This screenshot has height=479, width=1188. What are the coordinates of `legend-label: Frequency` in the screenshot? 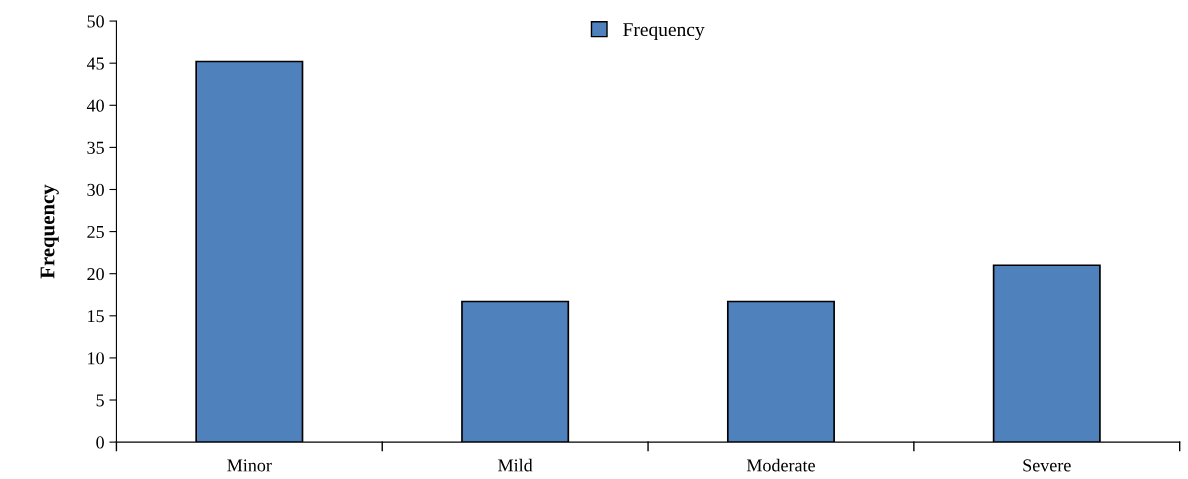 It's located at (664, 32).